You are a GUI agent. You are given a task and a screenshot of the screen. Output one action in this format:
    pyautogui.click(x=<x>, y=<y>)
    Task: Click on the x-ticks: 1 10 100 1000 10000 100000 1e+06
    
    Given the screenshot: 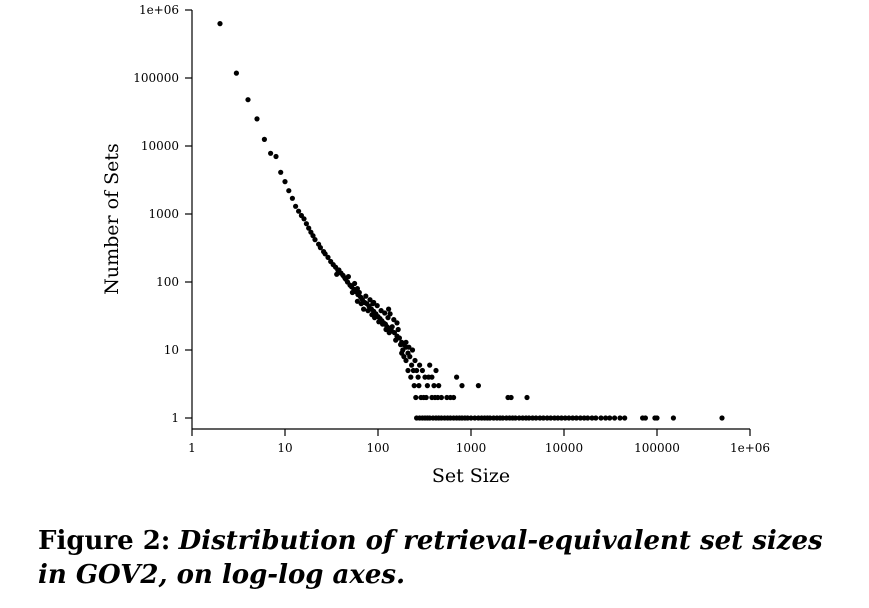 What is the action you would take?
    pyautogui.click(x=479, y=442)
    